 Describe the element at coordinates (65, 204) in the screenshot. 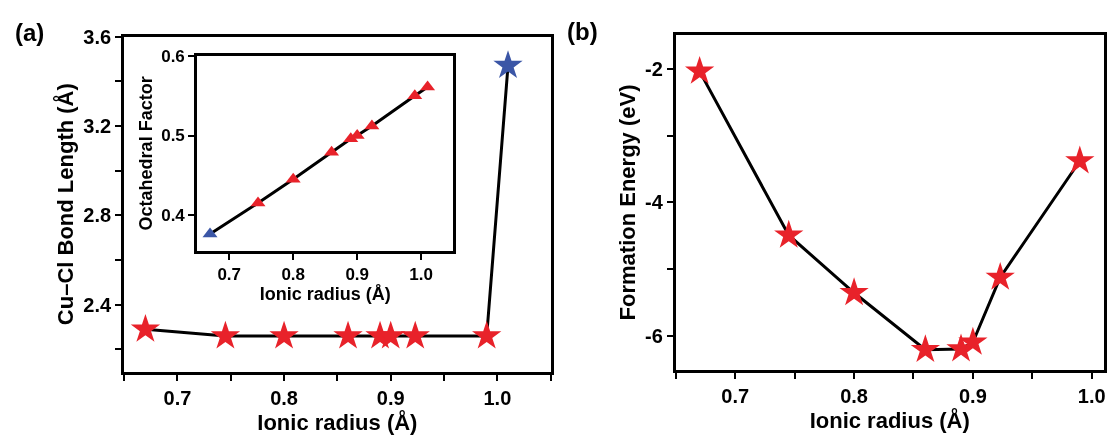

I see `y-axis-title: Cu–Cl Bond Length (Å)` at that location.